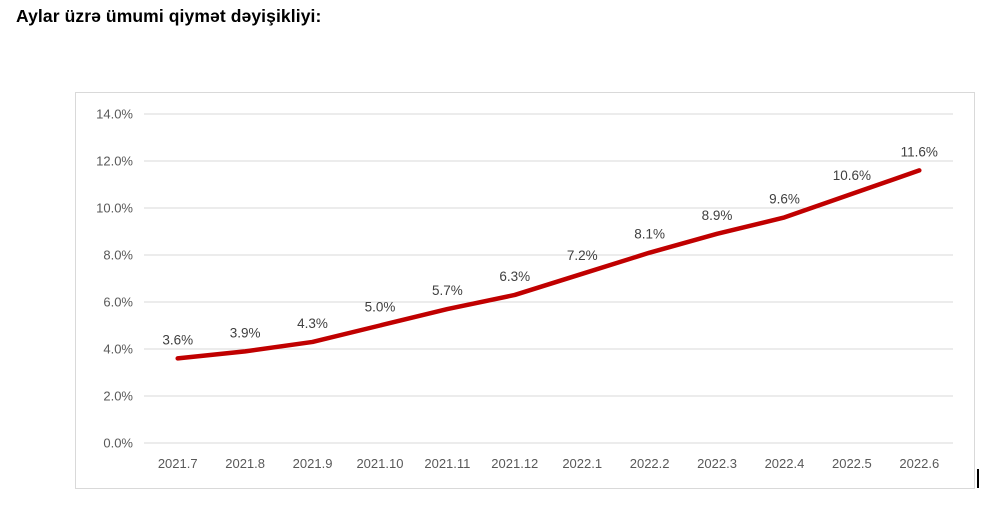 This screenshot has height=508, width=1004. I want to click on x-axis-tick-label: 2021.7, so click(178, 463).